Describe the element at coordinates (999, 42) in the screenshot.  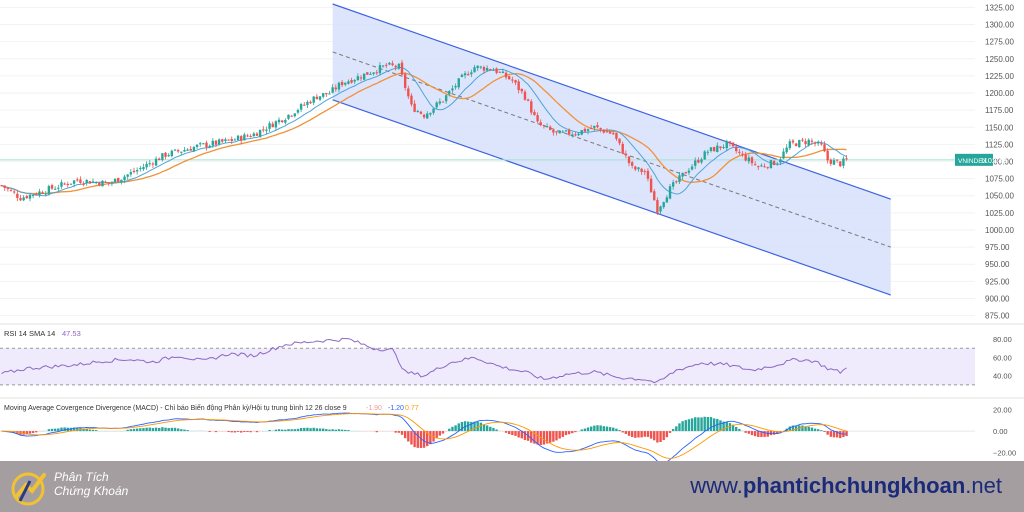
I see `y-tick-label: 1275.00` at that location.